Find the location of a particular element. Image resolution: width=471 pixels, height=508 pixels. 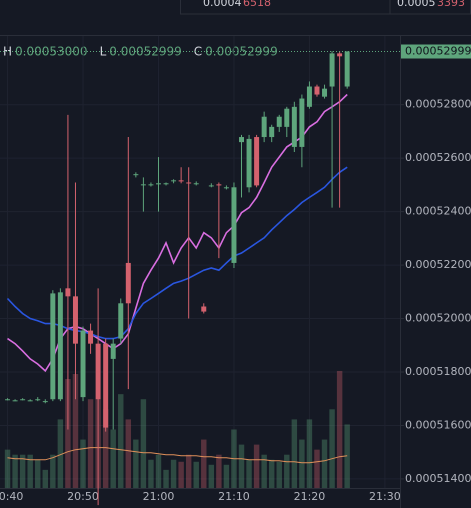

x-tick-label: 20:50 is located at coordinates (83, 496).